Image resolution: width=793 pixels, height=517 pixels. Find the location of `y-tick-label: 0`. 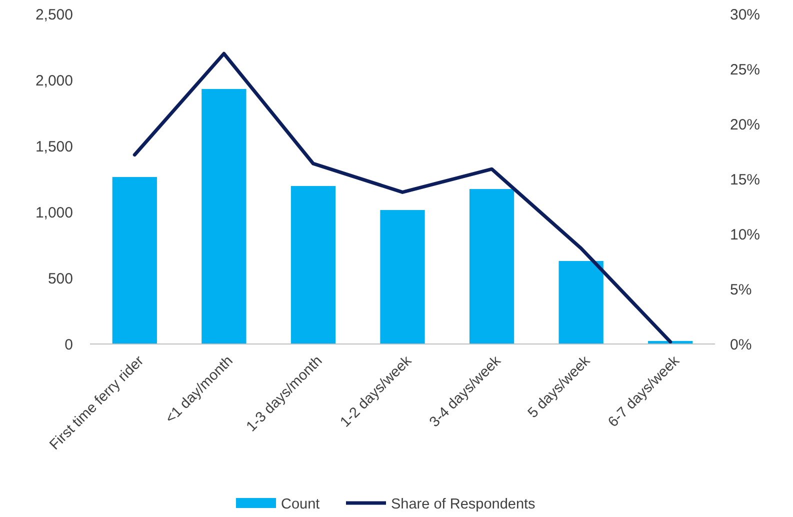

y-tick-label: 0 is located at coordinates (68, 345).